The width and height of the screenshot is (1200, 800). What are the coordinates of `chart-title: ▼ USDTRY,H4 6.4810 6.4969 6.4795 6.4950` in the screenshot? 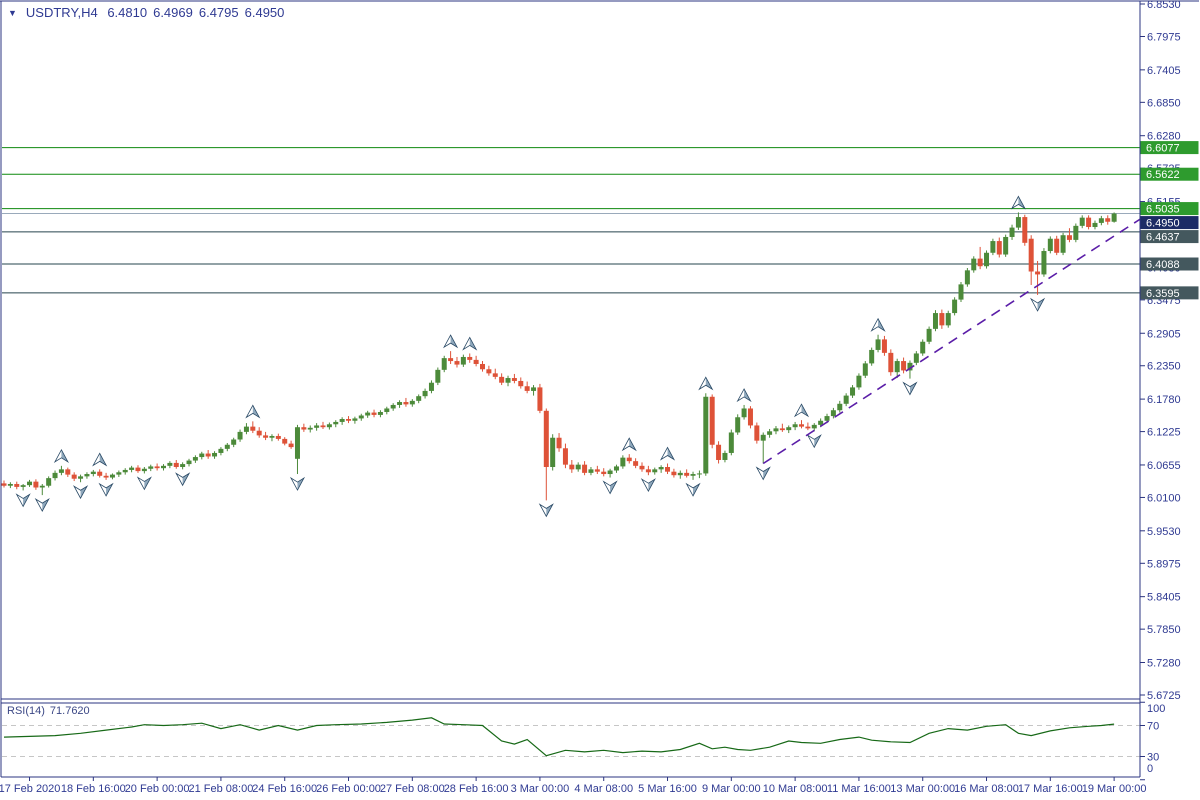 It's located at (146, 12).